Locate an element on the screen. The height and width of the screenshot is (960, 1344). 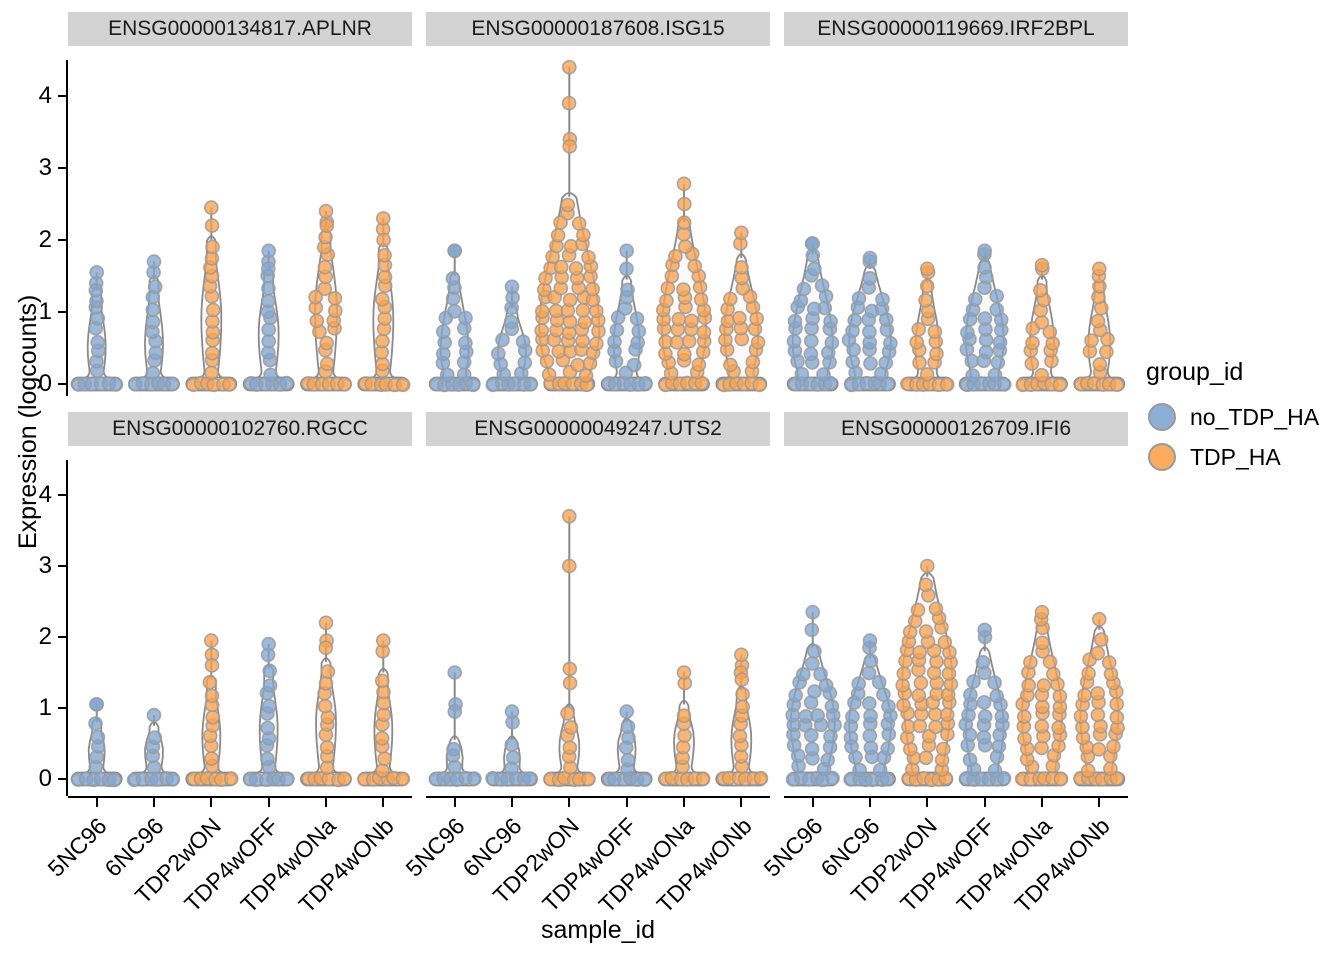
x-tick-label: 5NC96 is located at coordinates (77, 847).